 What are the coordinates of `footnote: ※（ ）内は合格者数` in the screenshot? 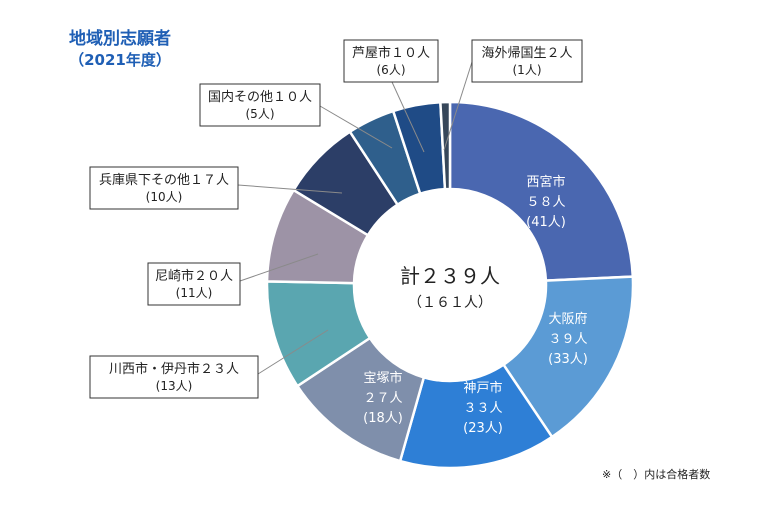 It's located at (656, 474).